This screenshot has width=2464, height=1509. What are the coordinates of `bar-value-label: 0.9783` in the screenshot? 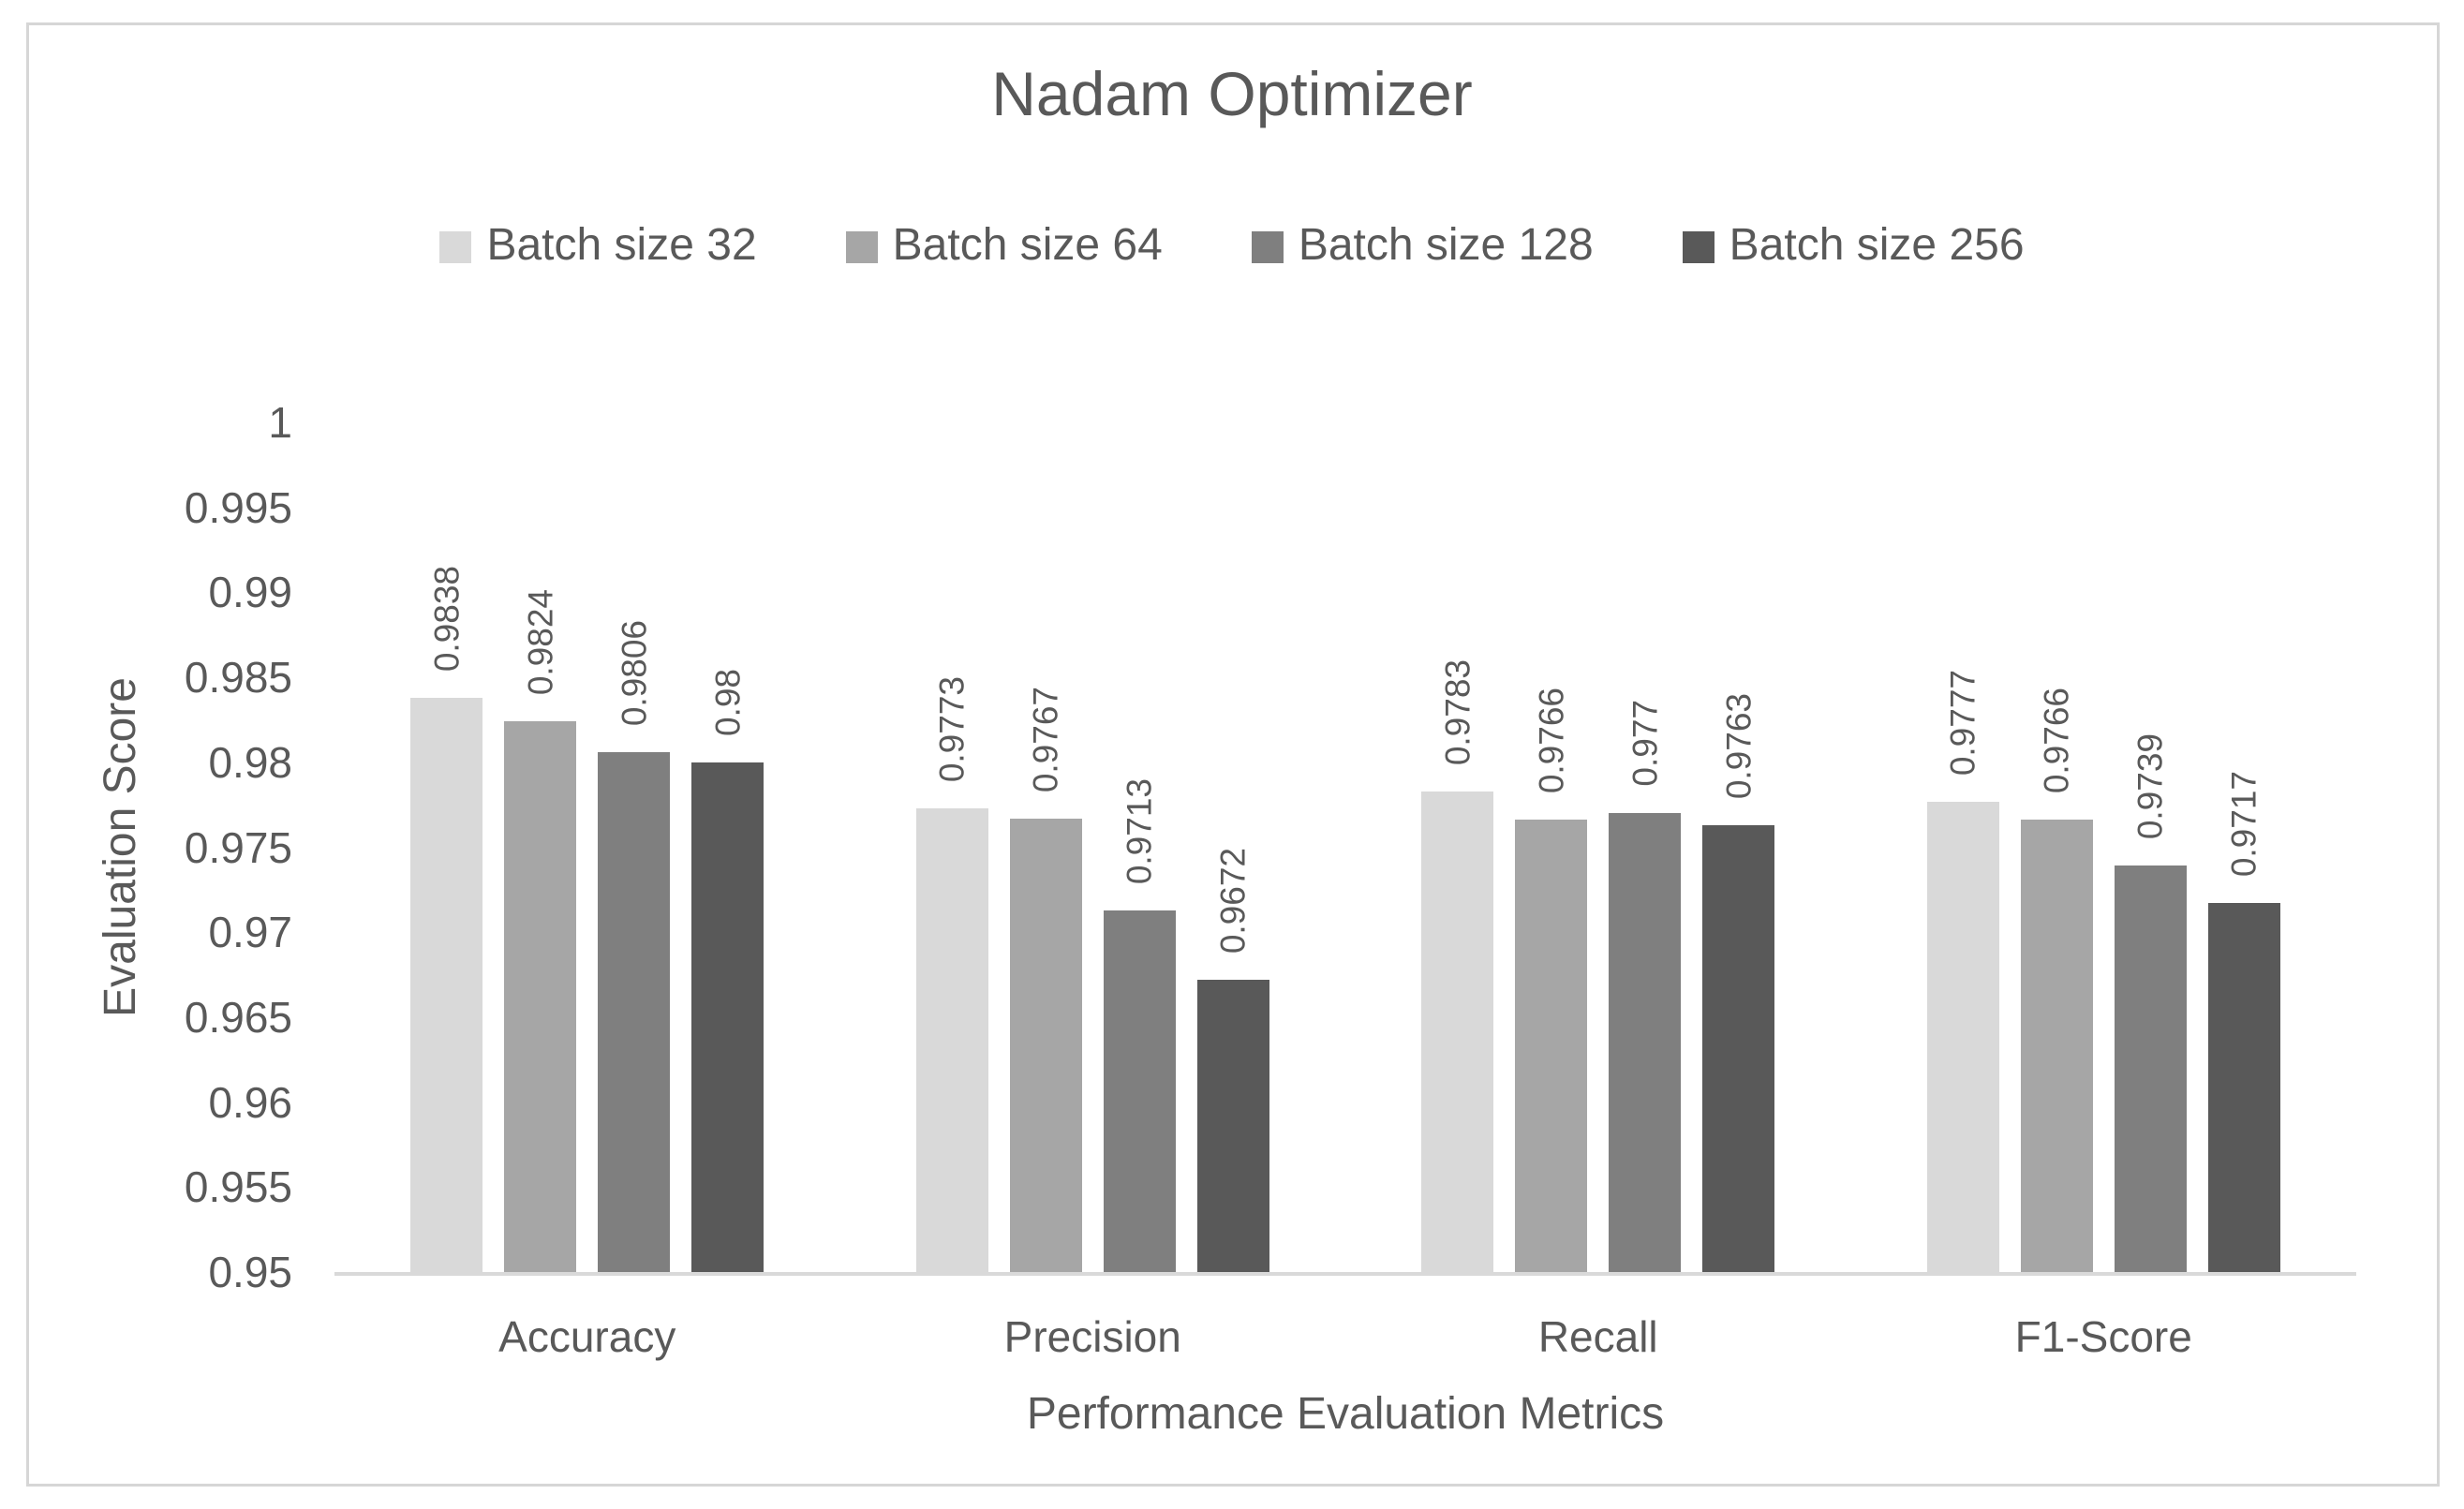 It's located at (1458, 711).